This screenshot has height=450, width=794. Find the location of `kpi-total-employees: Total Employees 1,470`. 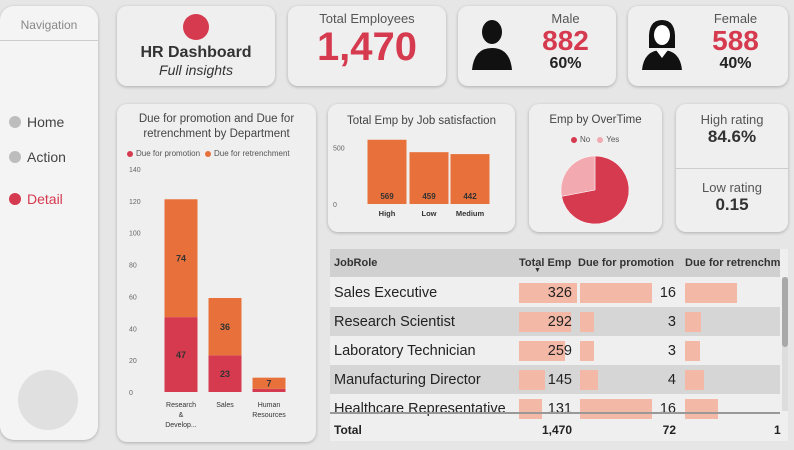

kpi-total-employees: Total Employees 1,470 is located at coordinates (367, 46).